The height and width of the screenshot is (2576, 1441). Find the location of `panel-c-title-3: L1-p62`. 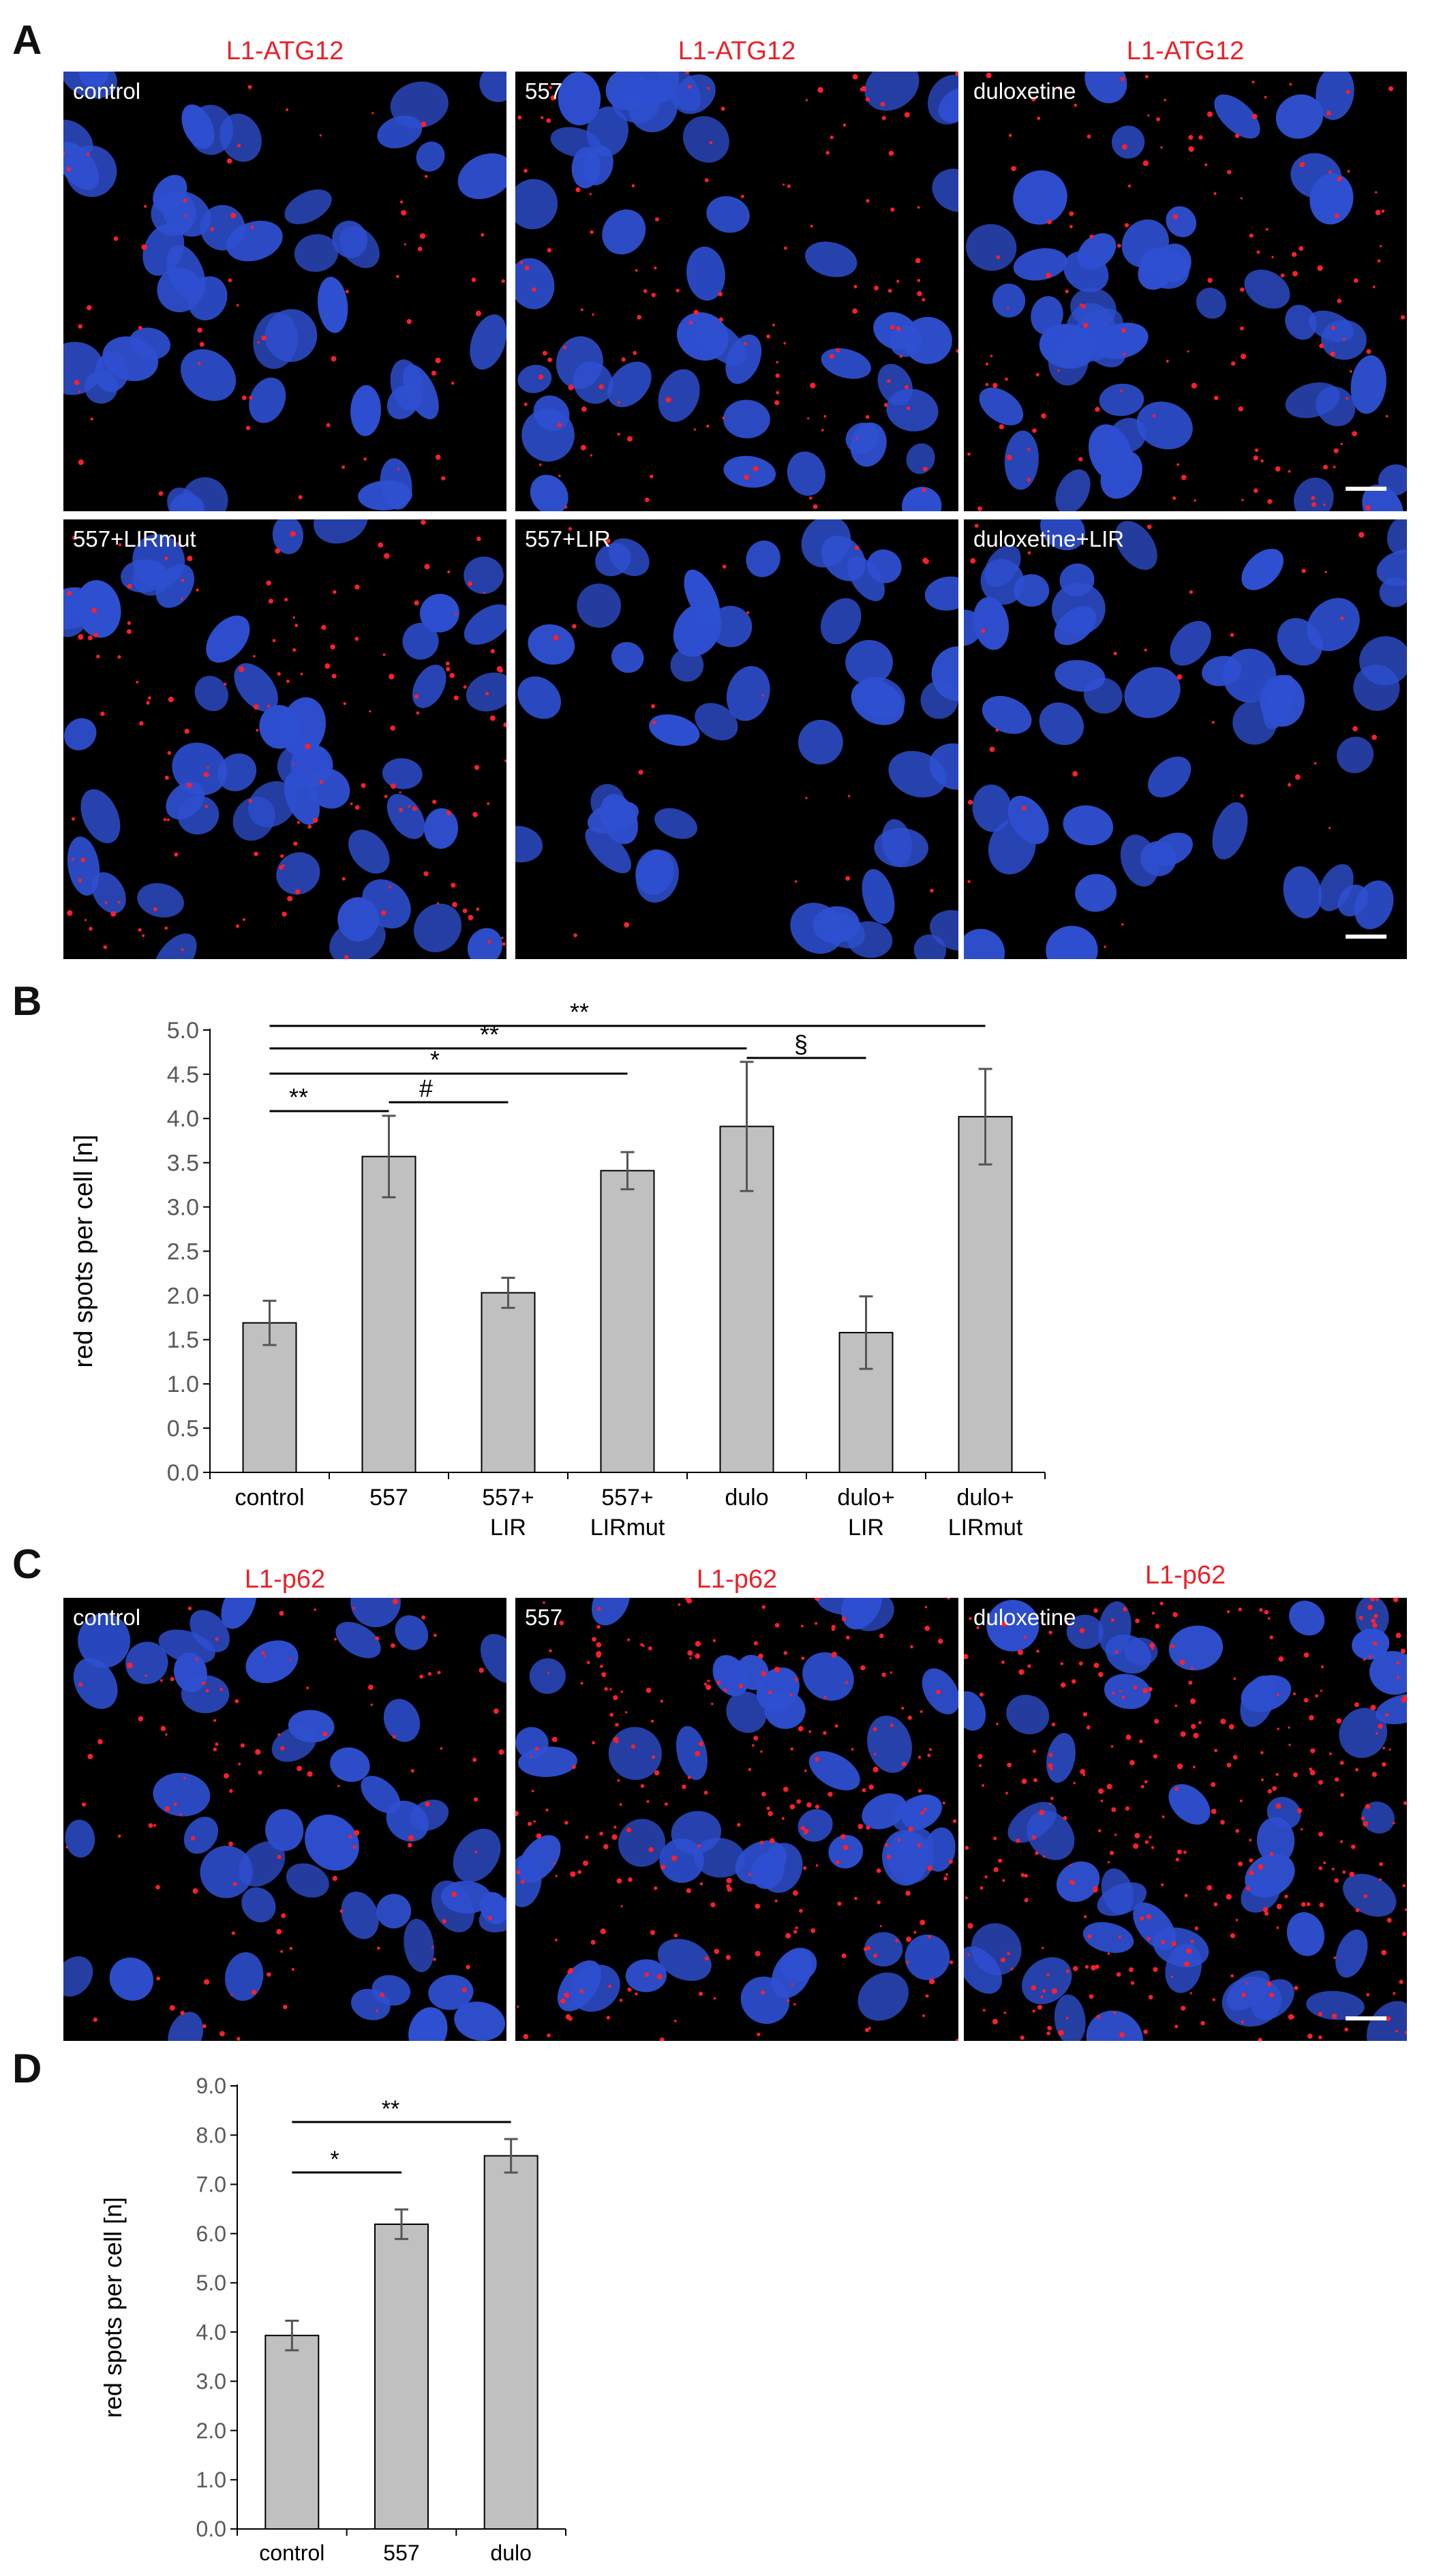

panel-c-title-3: L1-p62 is located at coordinates (1185, 1575).